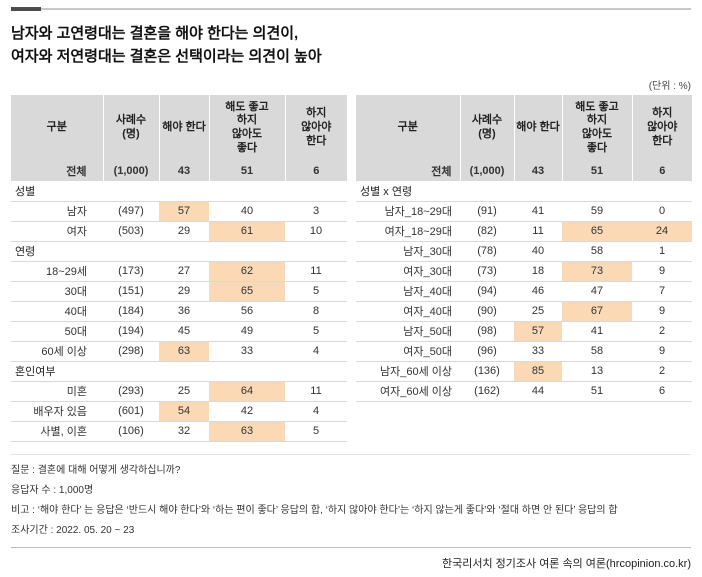 The height and width of the screenshot is (577, 702). I want to click on value-cell: 51, so click(597, 391).